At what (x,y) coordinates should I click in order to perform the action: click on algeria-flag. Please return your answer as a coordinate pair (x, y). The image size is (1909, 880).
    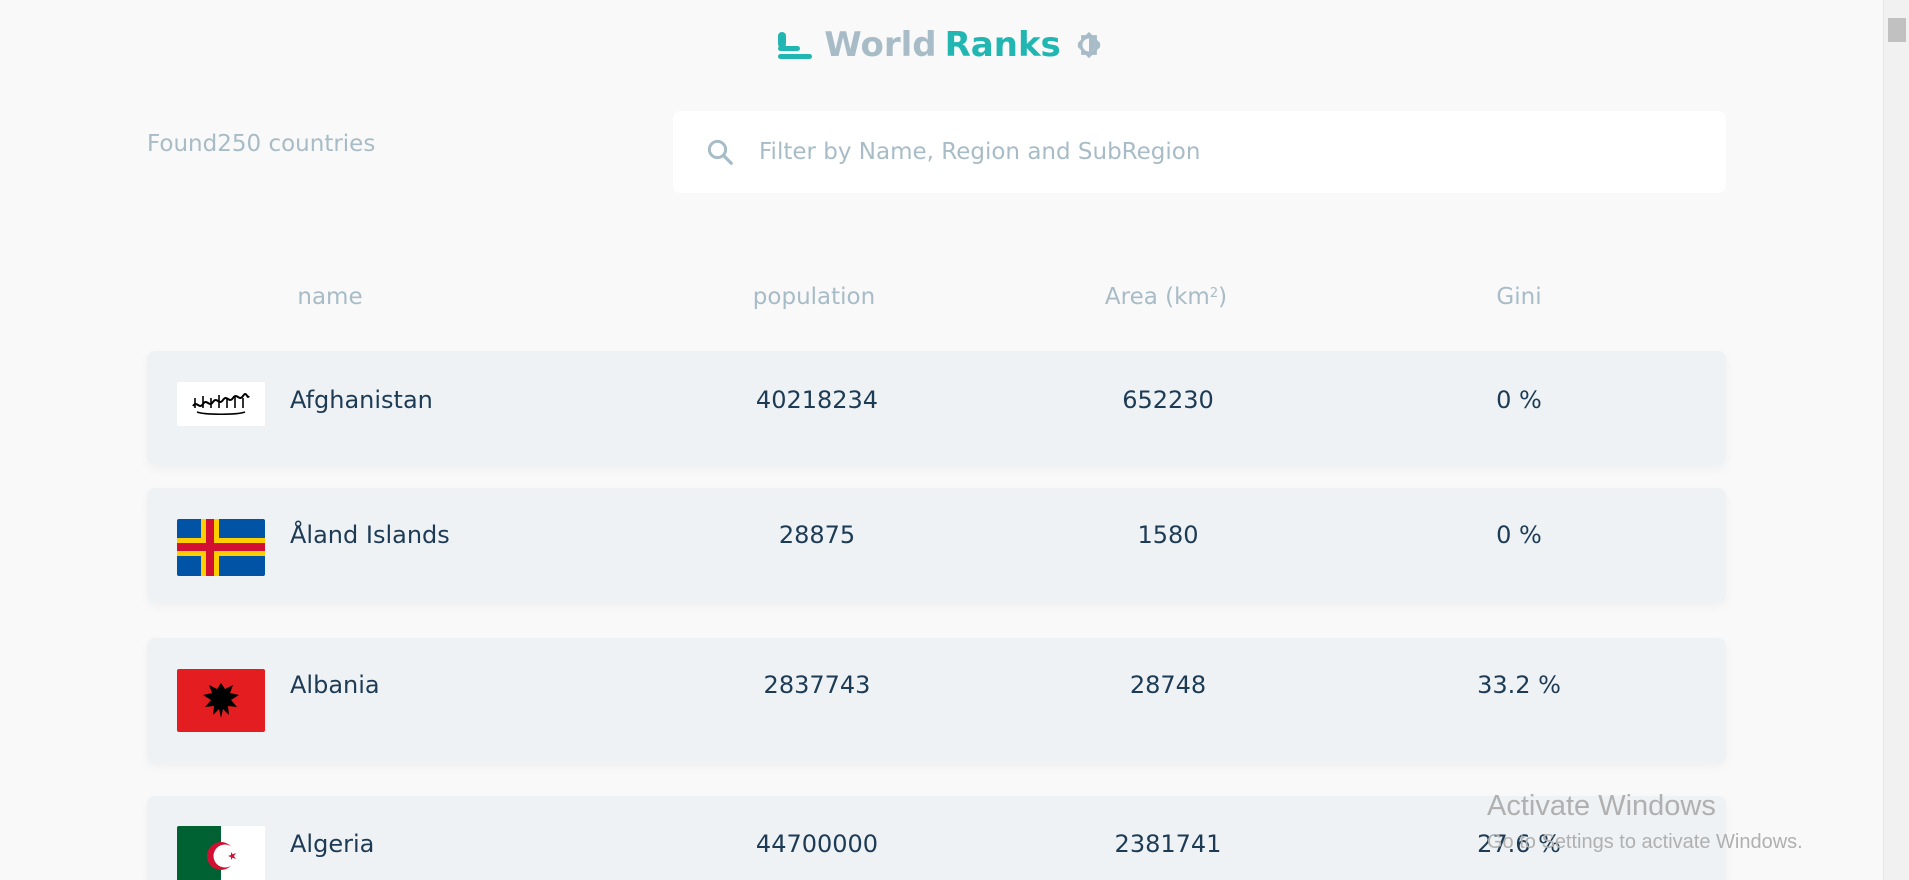
    Looking at the image, I should click on (221, 853).